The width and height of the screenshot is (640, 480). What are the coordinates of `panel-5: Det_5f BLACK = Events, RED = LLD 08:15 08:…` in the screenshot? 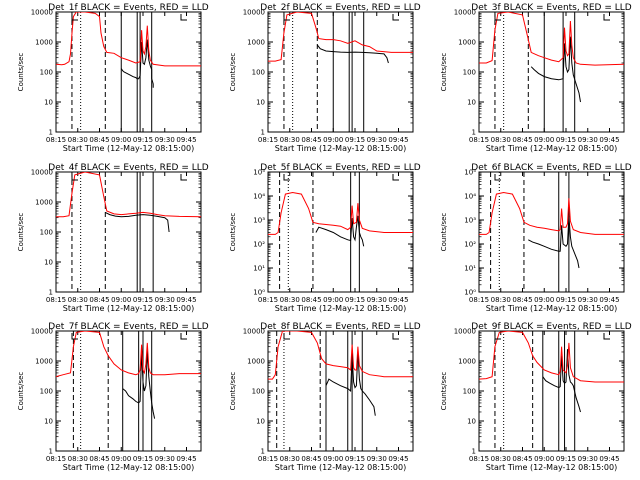 It's located at (325, 238).